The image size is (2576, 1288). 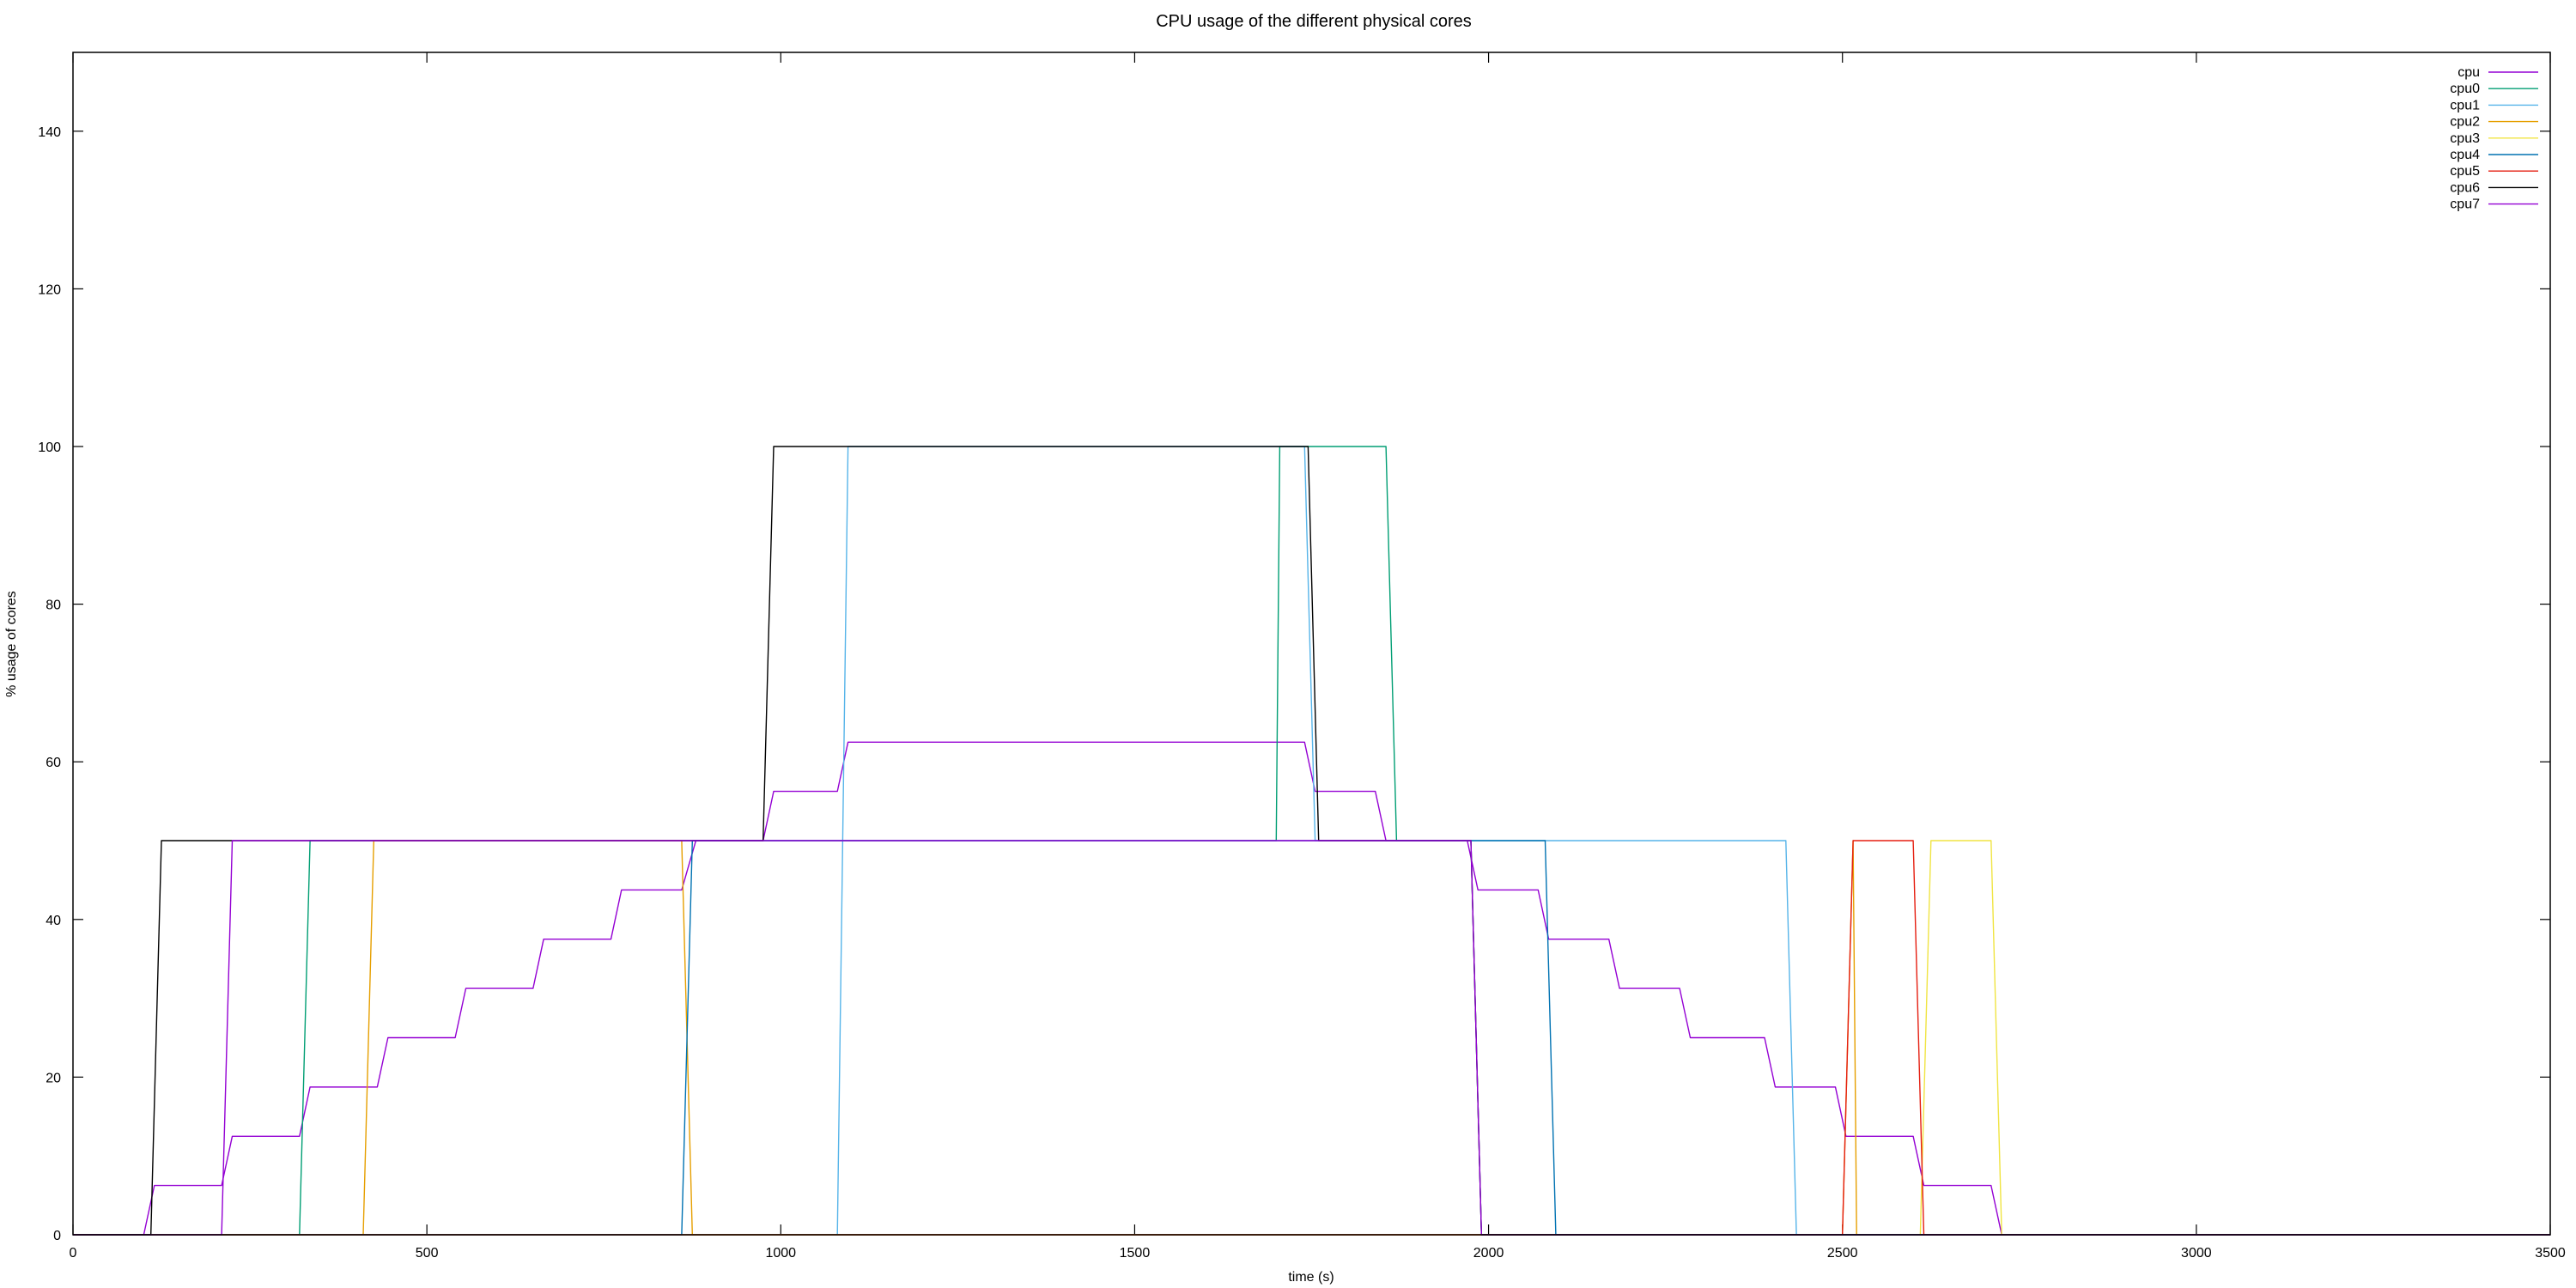 What do you see at coordinates (74, 1254) in the screenshot?
I see `x-tick-label: 0` at bounding box center [74, 1254].